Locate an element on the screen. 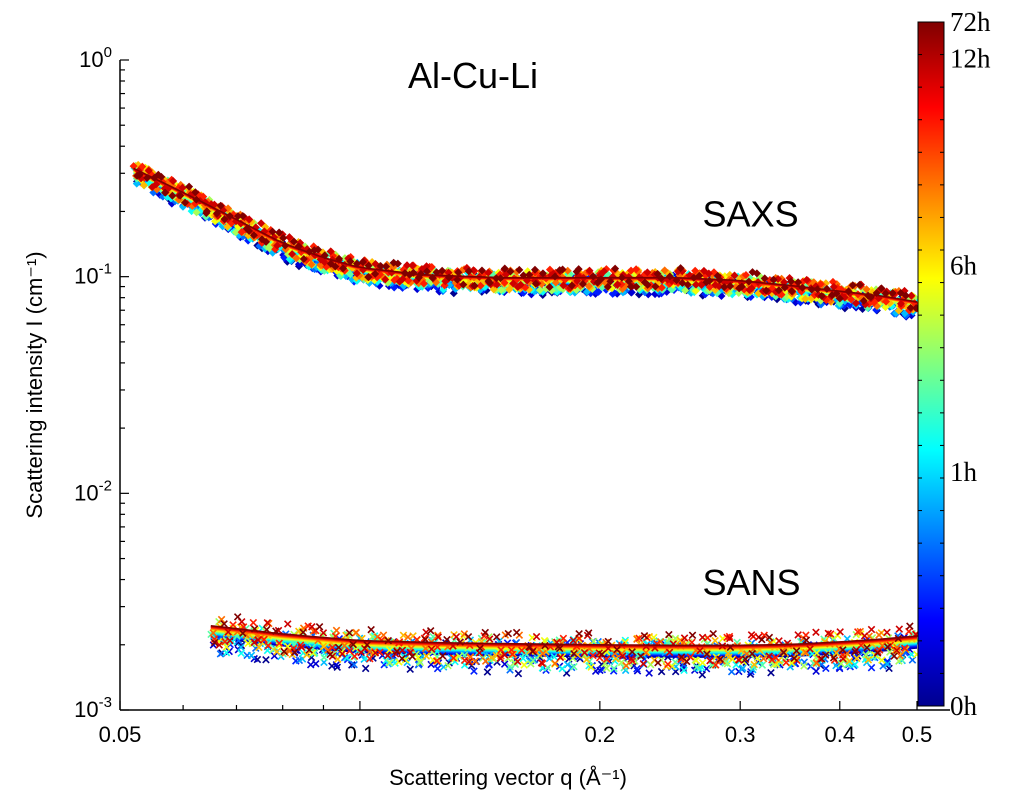  colorbar-label-6h: 6h is located at coordinates (964, 266).